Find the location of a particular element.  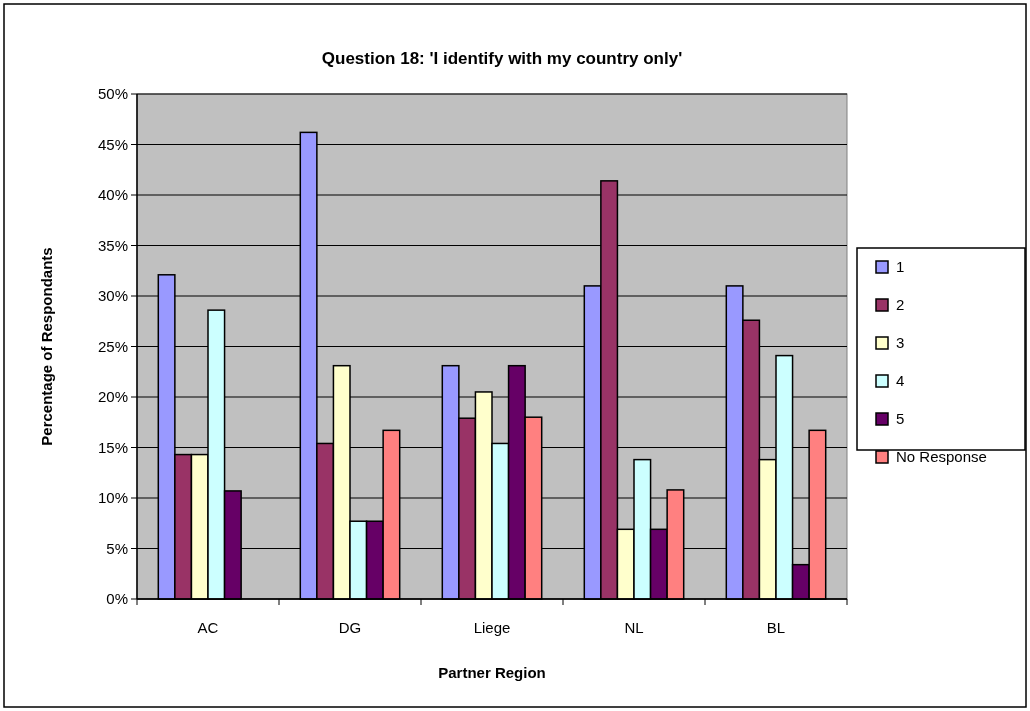

y-tick-label: 50% is located at coordinates (112, 94).